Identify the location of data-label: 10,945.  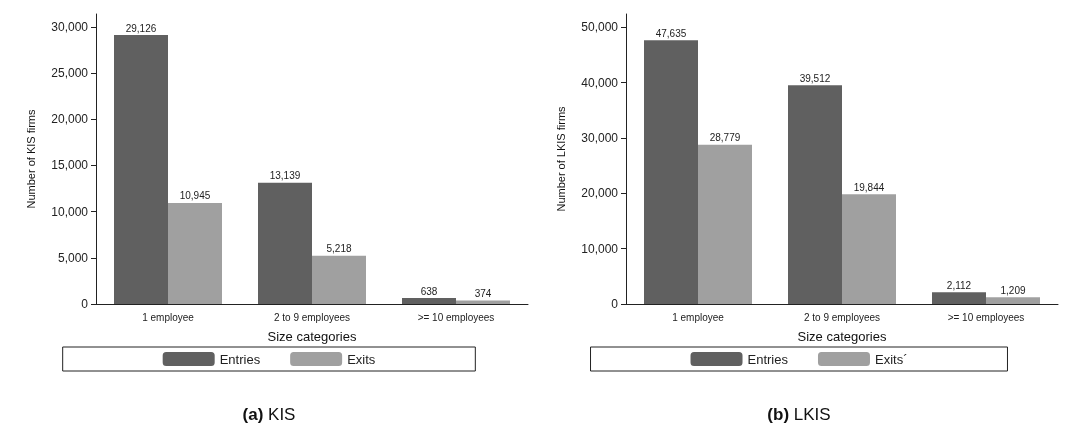
(195, 196).